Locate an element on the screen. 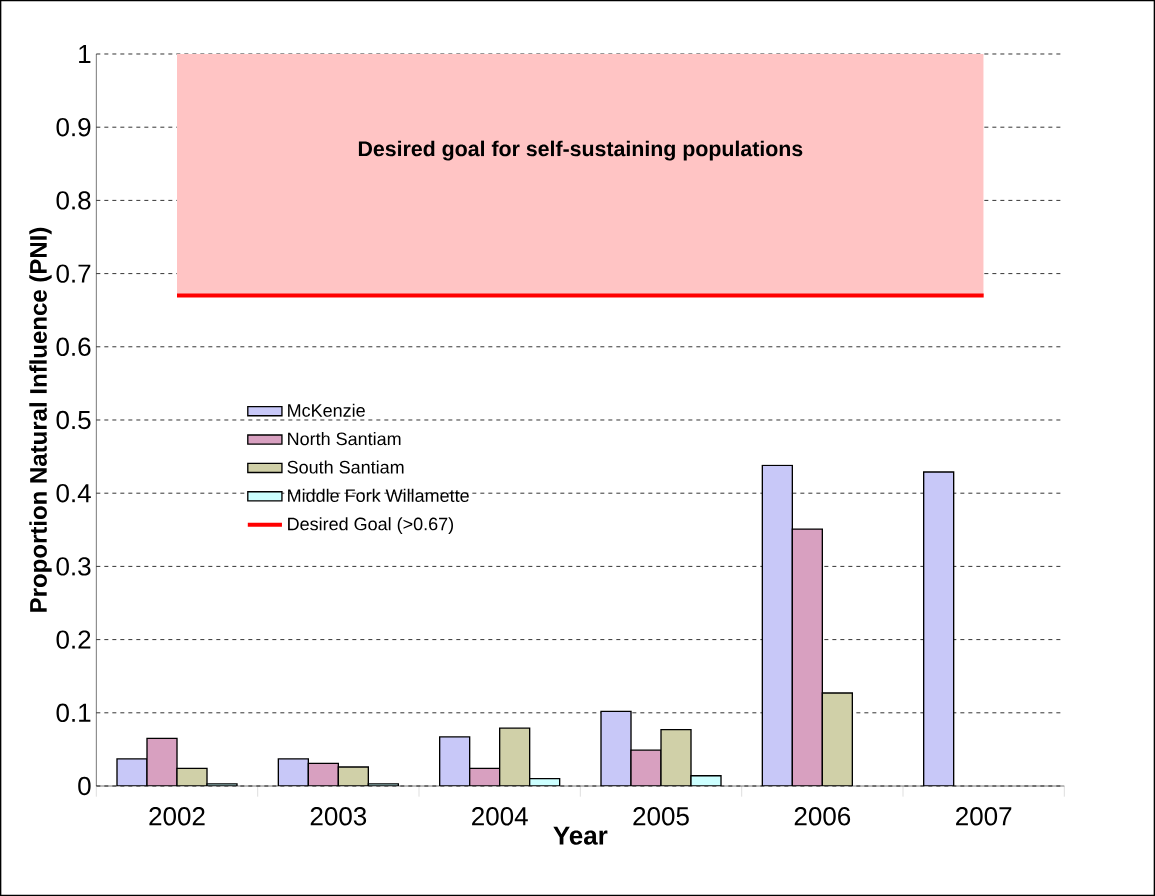 The height and width of the screenshot is (896, 1155). legend-label: South Santiam is located at coordinates (345, 467).